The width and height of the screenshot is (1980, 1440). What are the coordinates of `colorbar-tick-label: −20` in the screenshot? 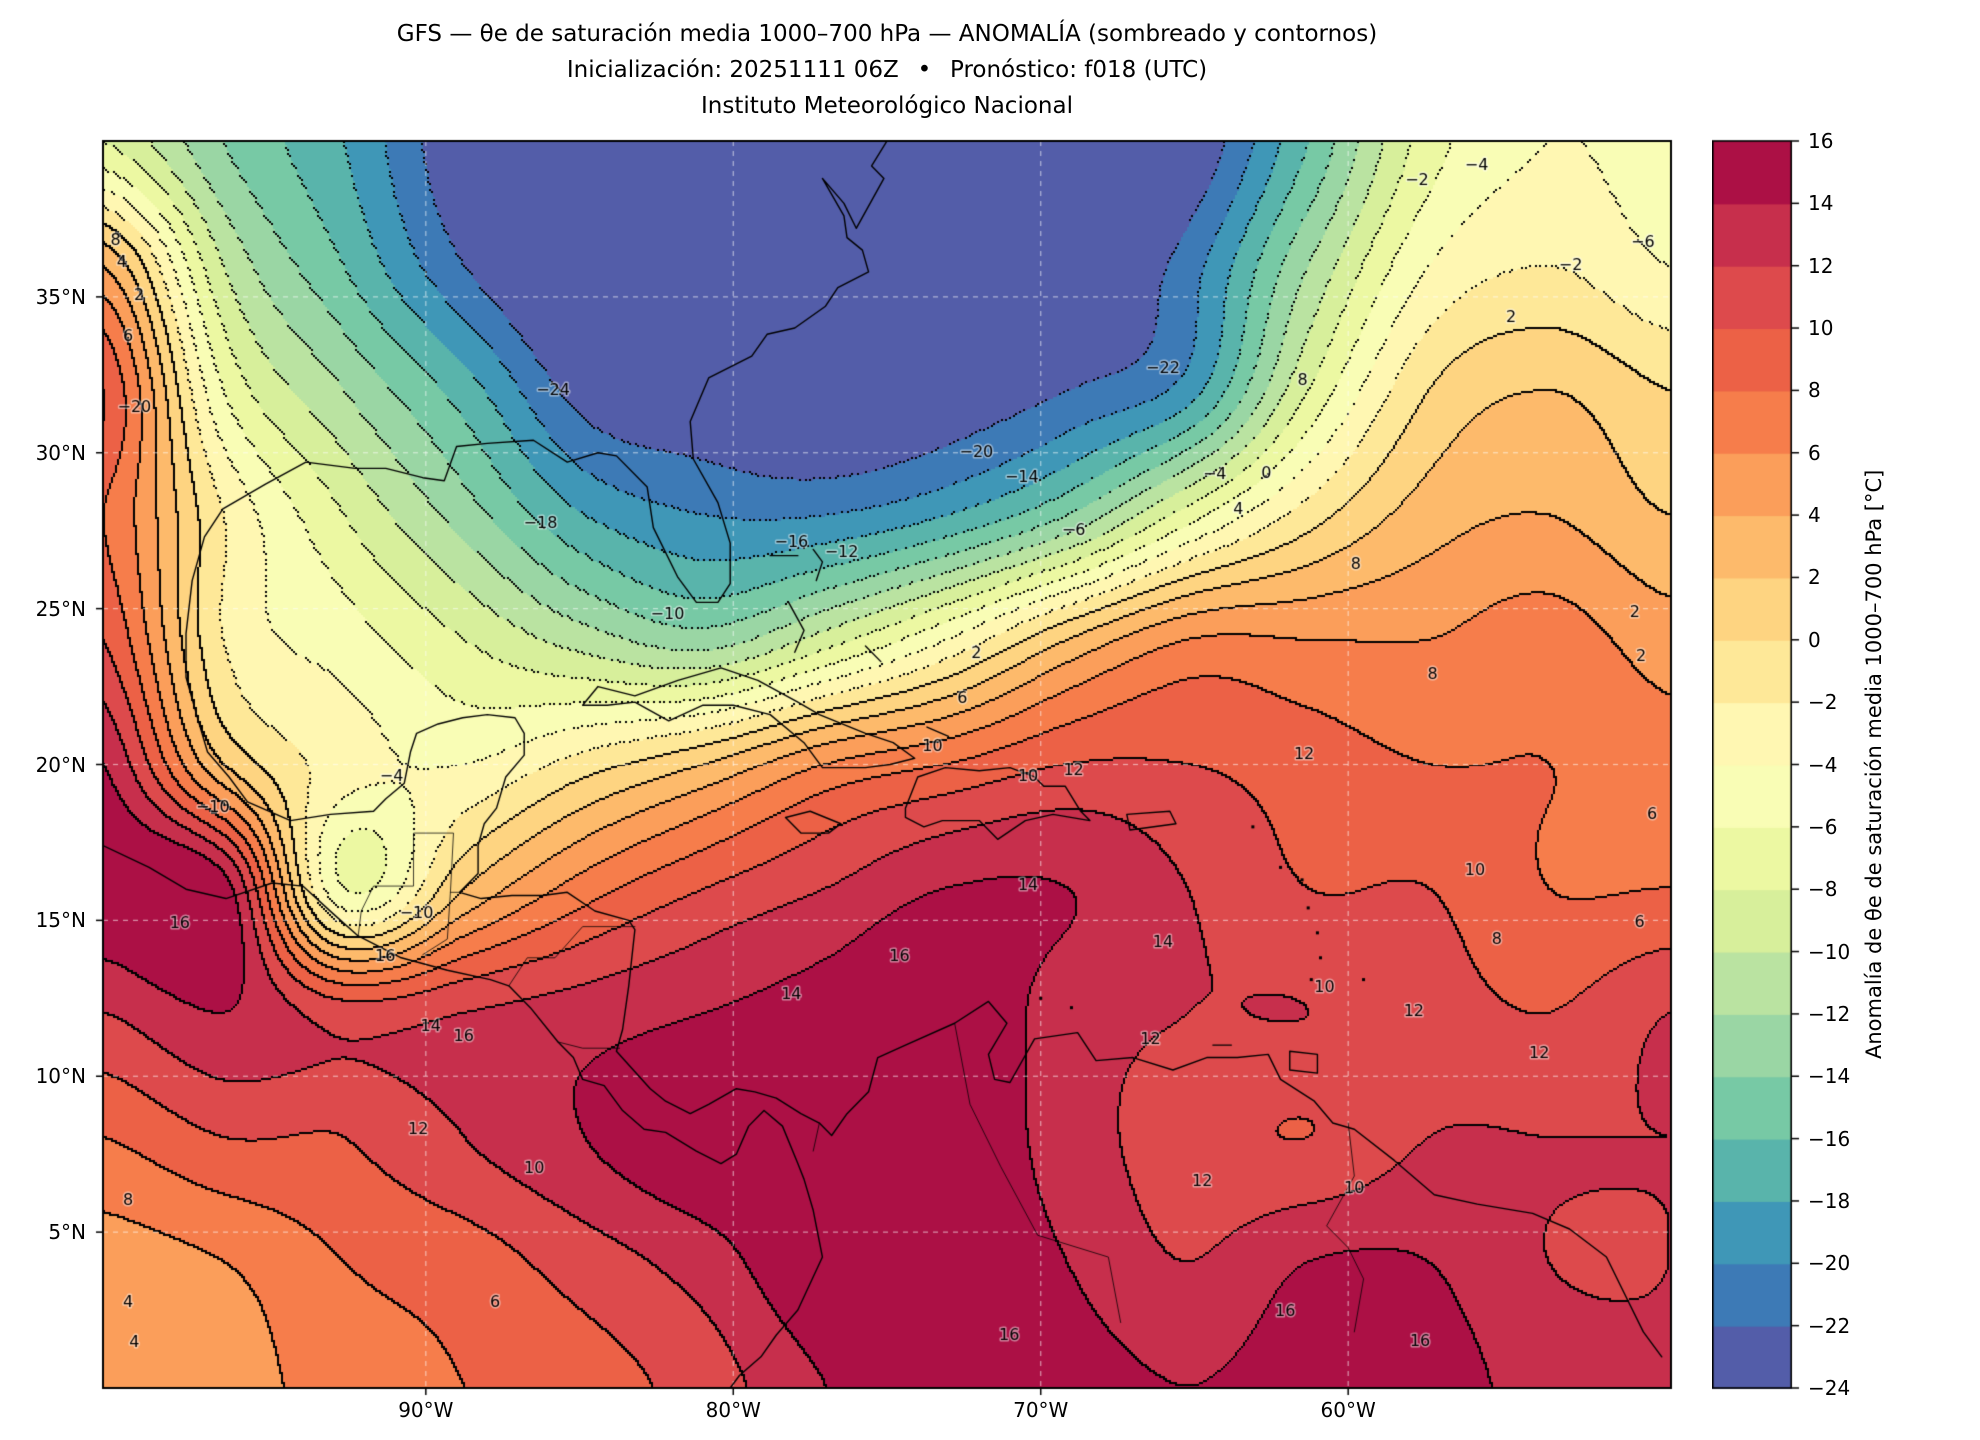 It's located at (1829, 1263).